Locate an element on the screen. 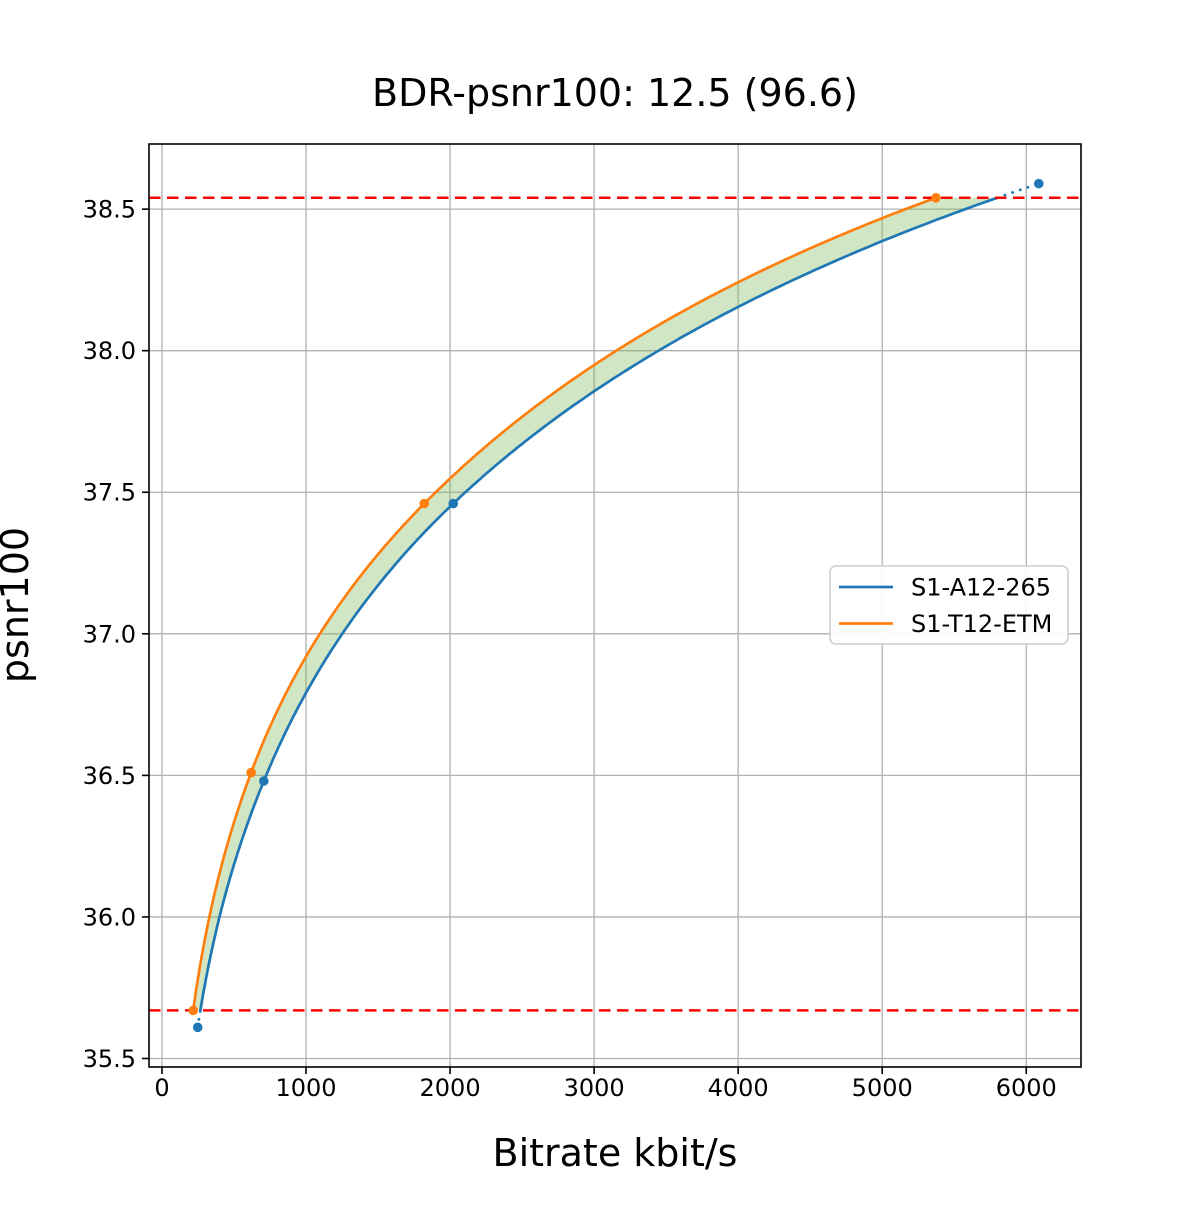 This screenshot has width=1200, height=1205. y-axis-label: psnr100 is located at coordinates (18, 605).